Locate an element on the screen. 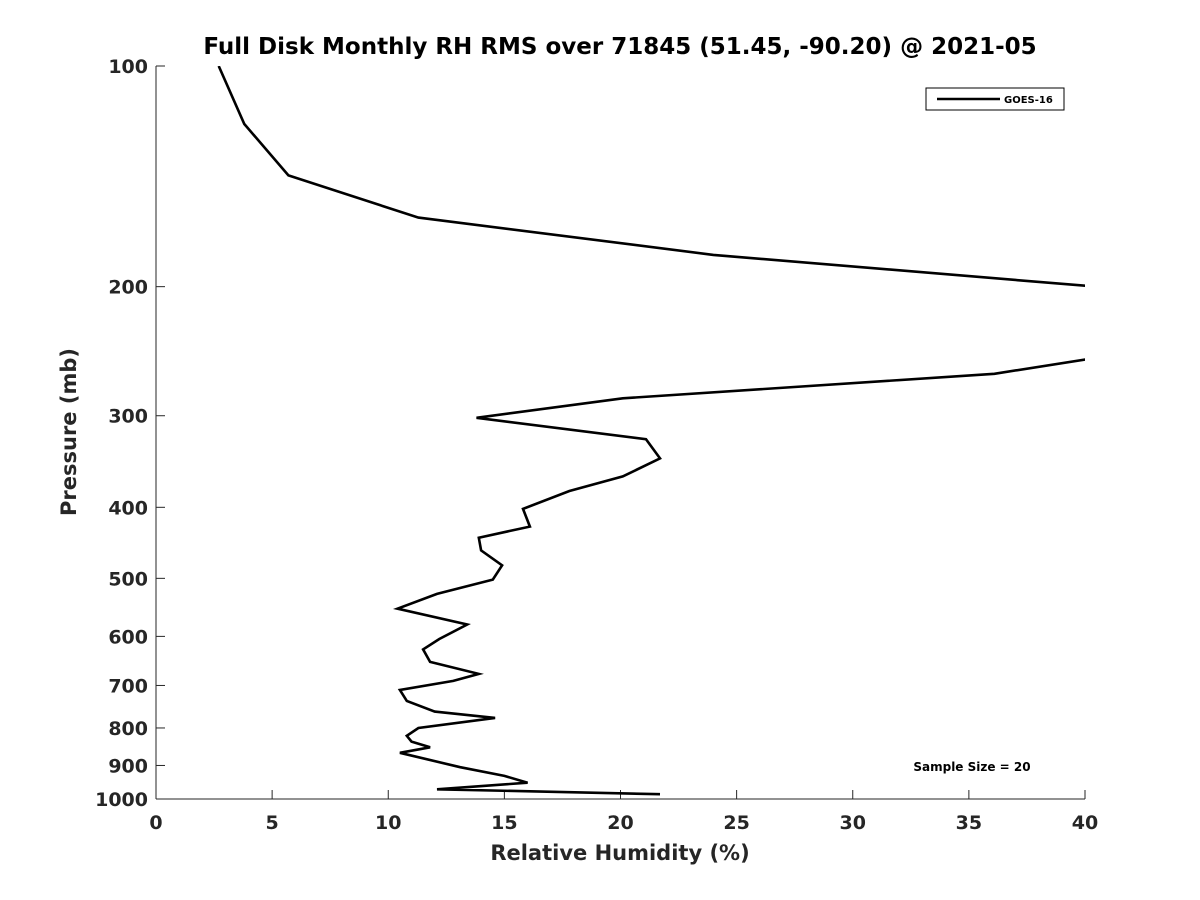 This screenshot has height=900, width=1200. y-tick-label: 400 is located at coordinates (128, 508).